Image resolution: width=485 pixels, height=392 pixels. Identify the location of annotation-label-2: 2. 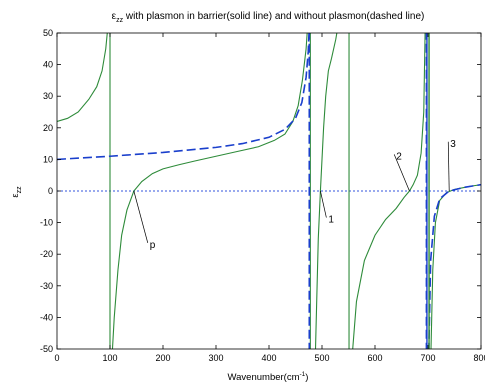
(399, 156).